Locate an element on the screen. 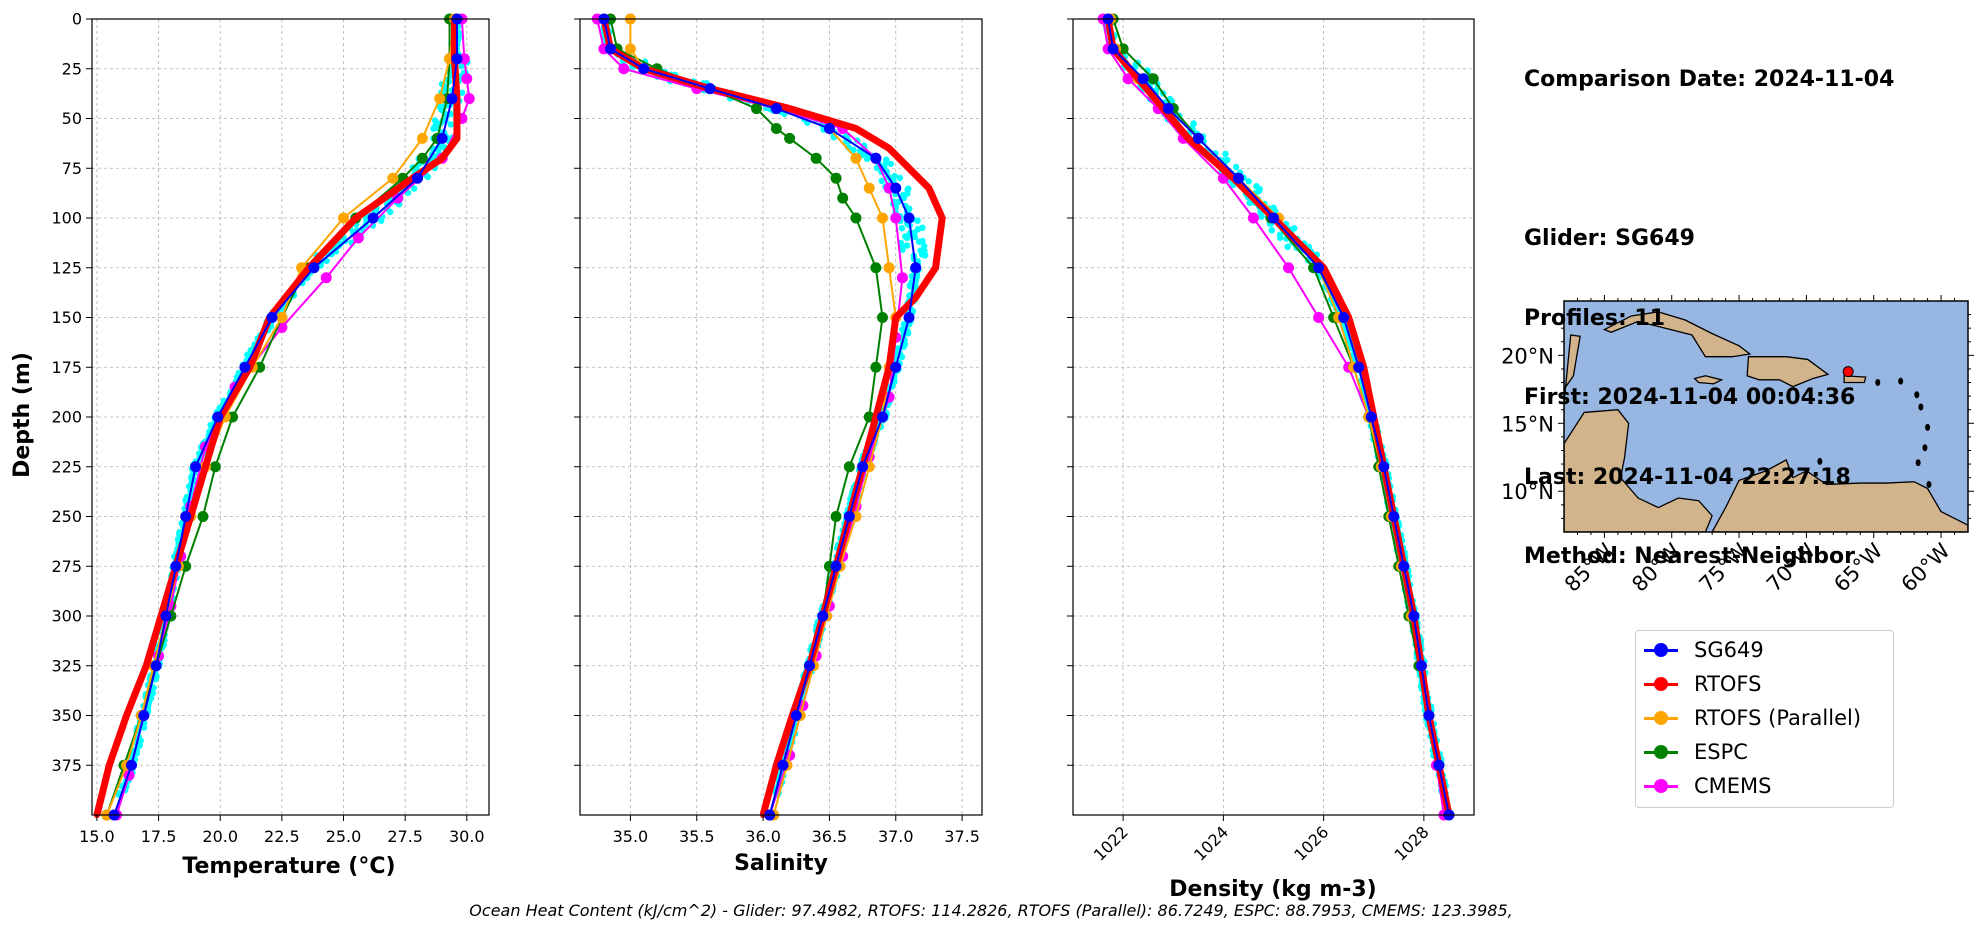 The width and height of the screenshot is (1982, 934). legend-label: RTOFS (Parallel) is located at coordinates (1778, 718).